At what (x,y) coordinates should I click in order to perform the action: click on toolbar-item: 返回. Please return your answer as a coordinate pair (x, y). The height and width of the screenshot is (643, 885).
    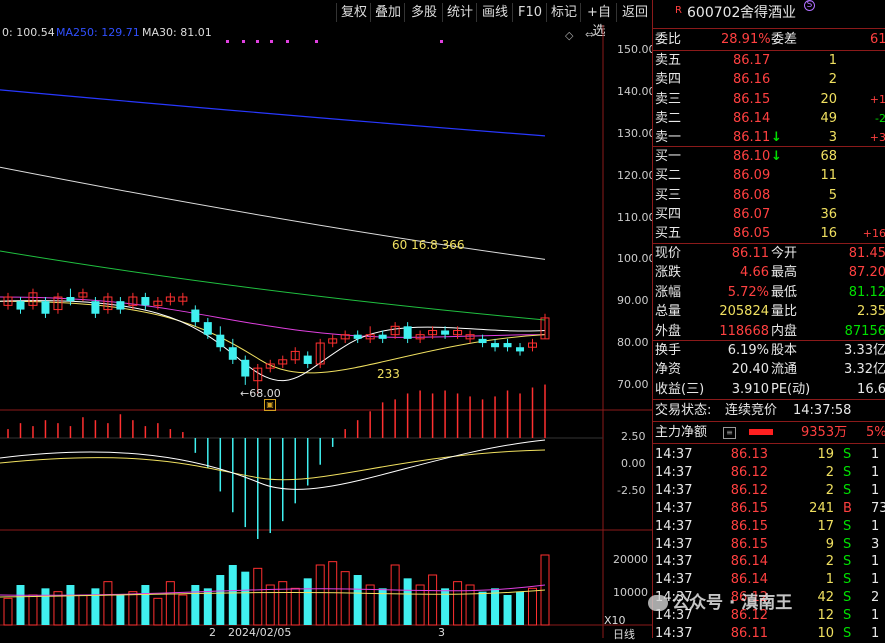
    Looking at the image, I should click on (634, 12).